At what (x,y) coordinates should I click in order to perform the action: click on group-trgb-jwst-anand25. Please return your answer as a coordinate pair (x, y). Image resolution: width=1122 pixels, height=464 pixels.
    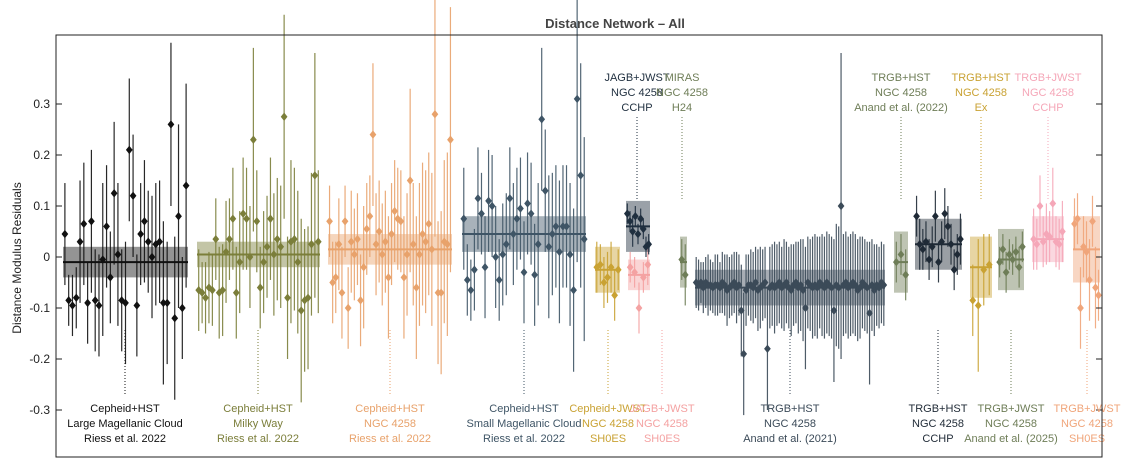
    Looking at the image, I should click on (1011, 260).